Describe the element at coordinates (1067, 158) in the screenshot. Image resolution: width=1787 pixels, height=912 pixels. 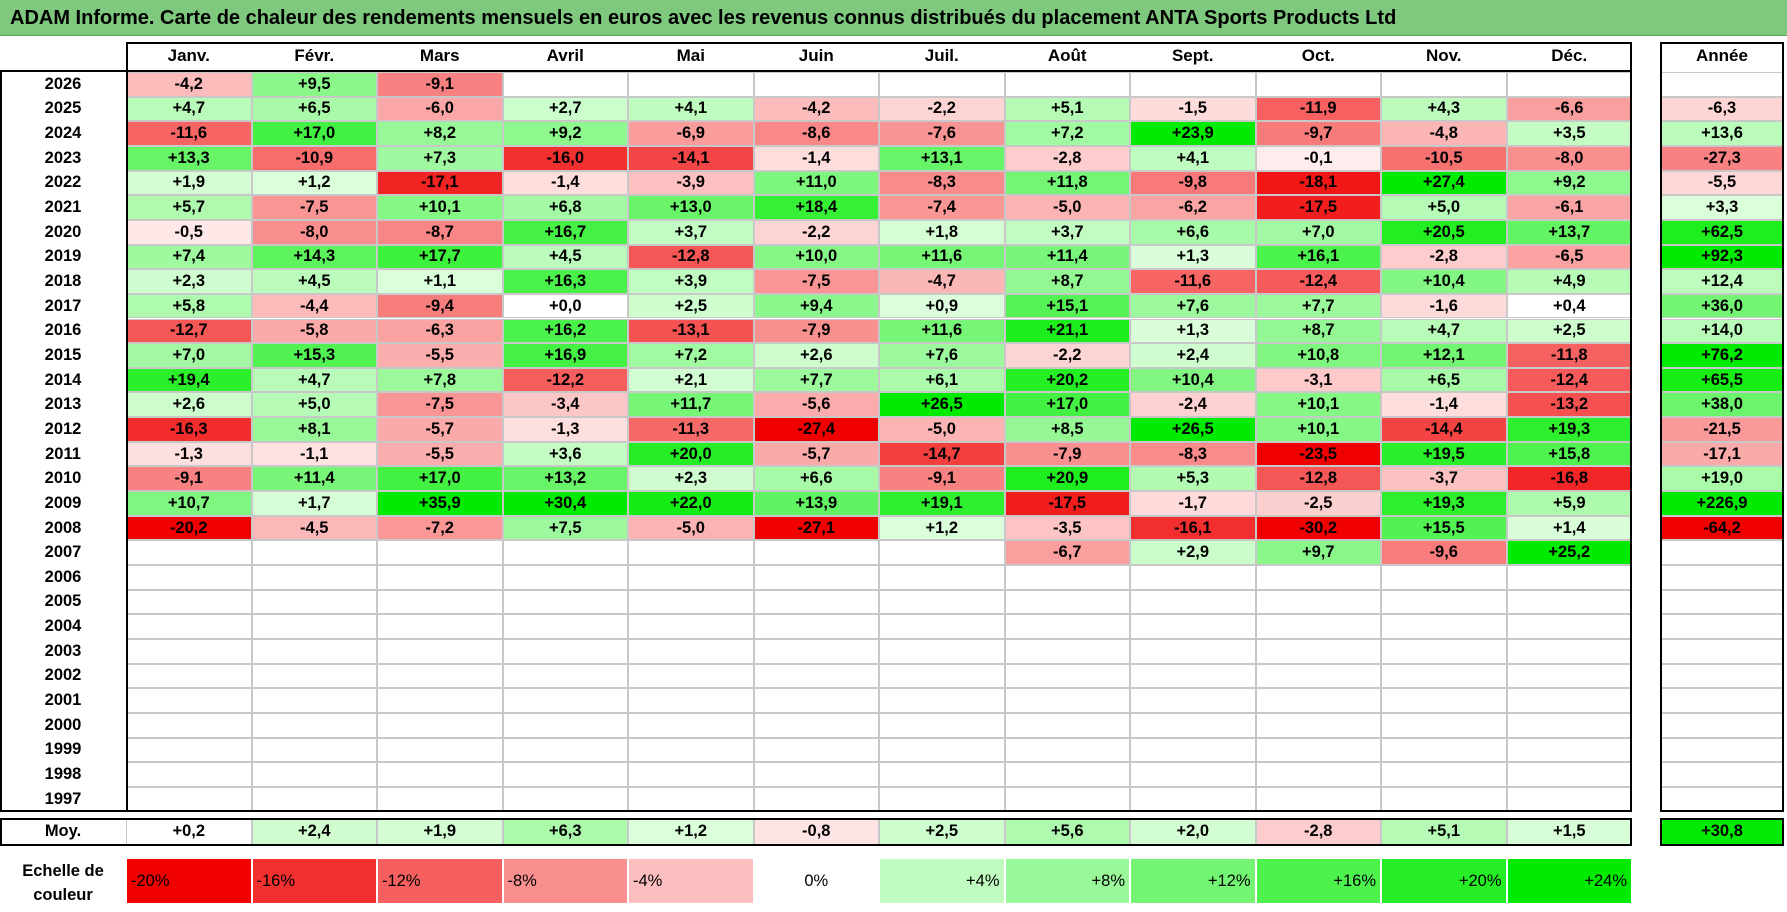
I see `heatmap-cell: -2,8` at that location.